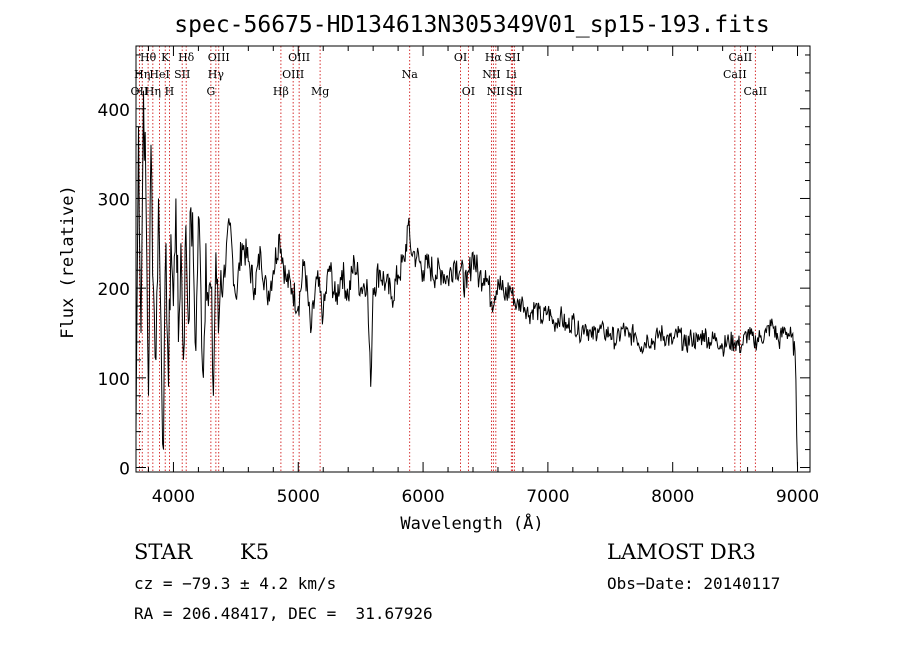 This screenshot has height=649, width=900. What do you see at coordinates (672, 497) in the screenshot?
I see `x-tick-label: 8000` at bounding box center [672, 497].